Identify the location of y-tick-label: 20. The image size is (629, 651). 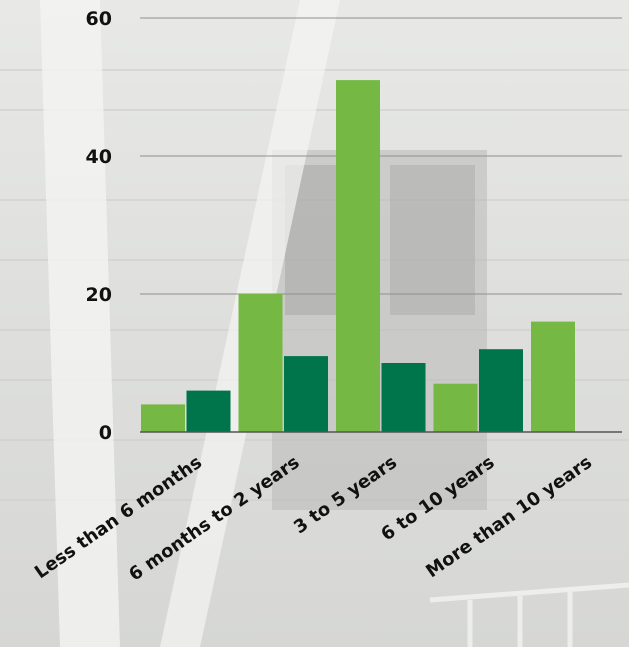
(99, 295).